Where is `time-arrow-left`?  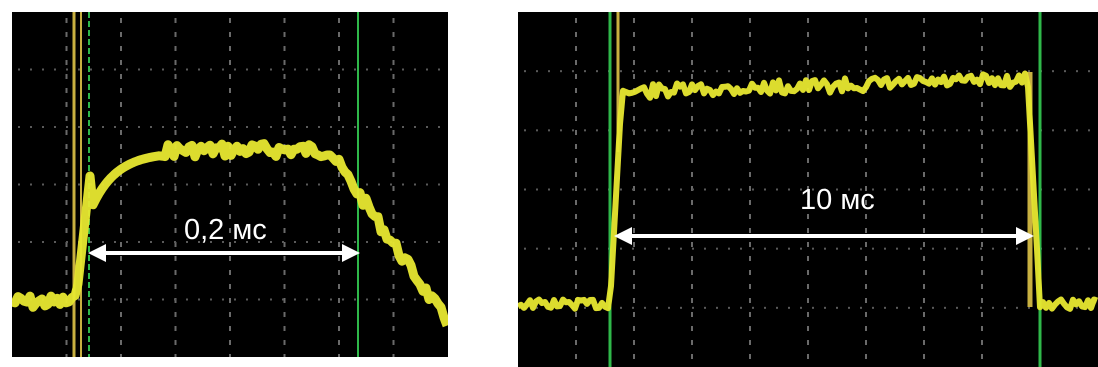 time-arrow-left is located at coordinates (224, 253).